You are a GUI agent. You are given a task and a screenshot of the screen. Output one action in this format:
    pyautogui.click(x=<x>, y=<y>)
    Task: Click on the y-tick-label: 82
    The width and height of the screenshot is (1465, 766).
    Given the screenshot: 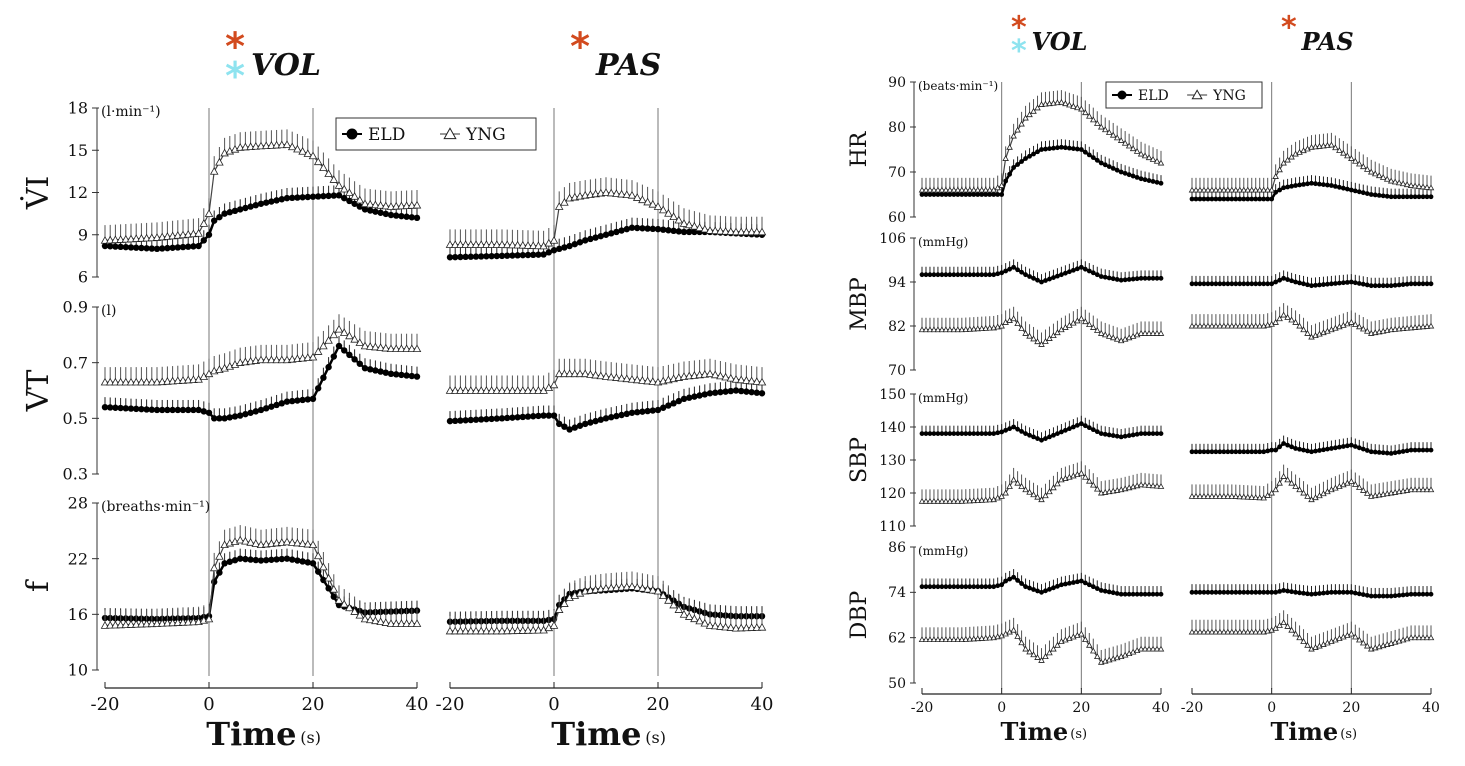 What is the action you would take?
    pyautogui.click(x=897, y=327)
    